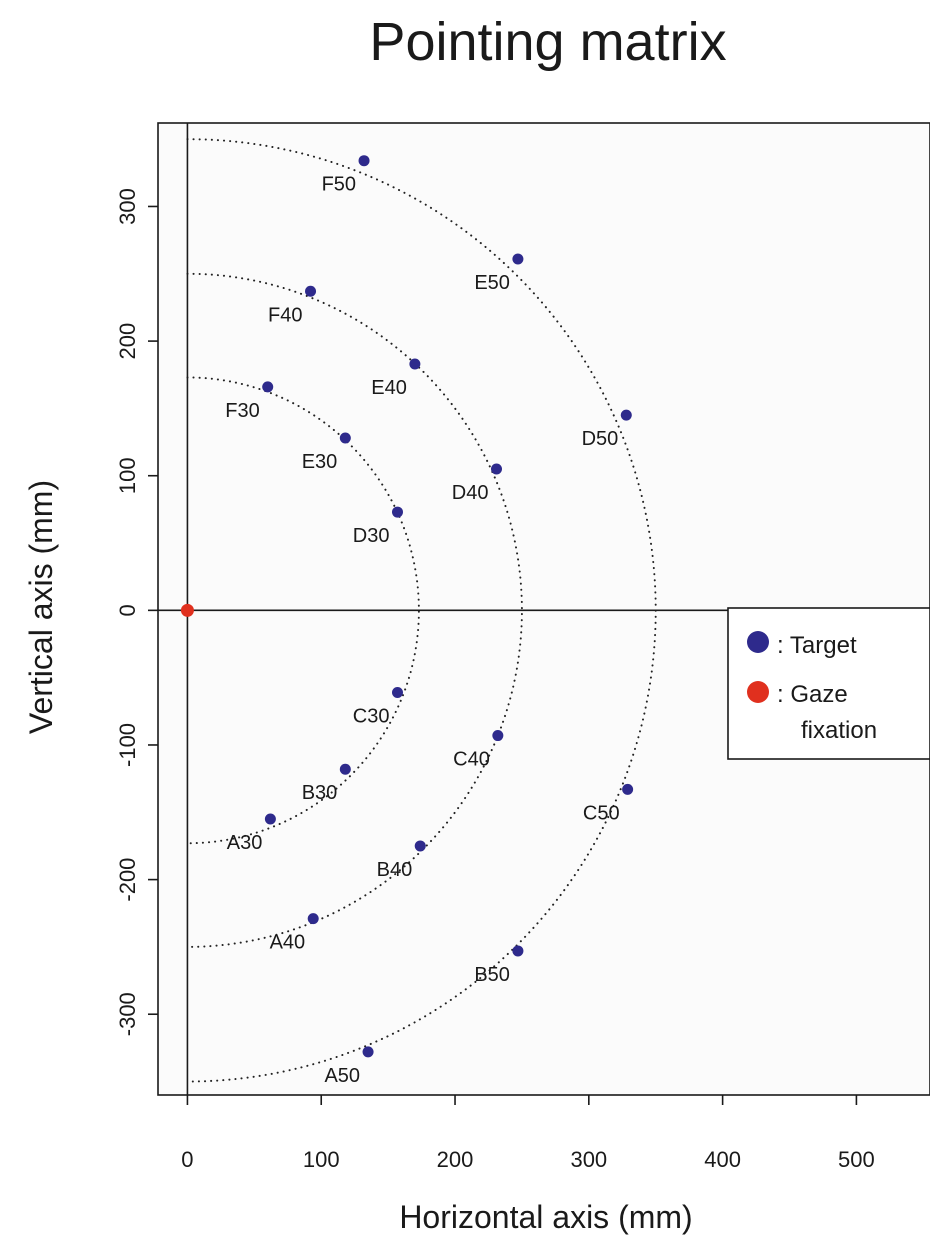 The image size is (930, 1241). I want to click on y-axis-ticks: -300 -200 -100 0 100 200 300, so click(136, 612).